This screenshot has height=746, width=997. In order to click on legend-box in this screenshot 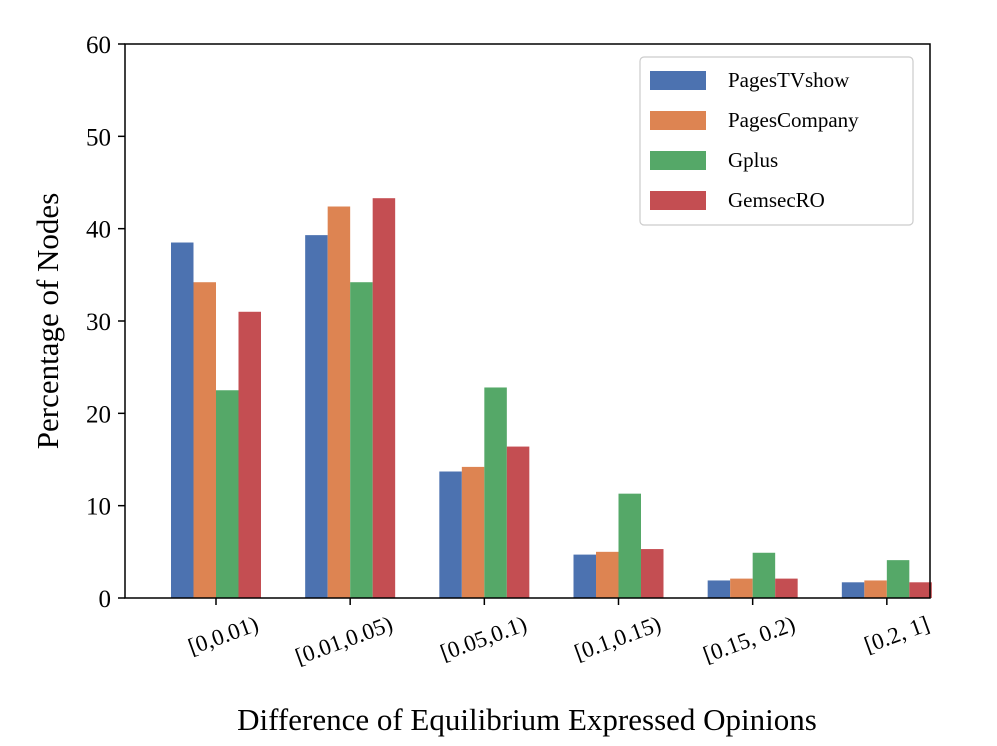, I will do `click(776, 141)`.